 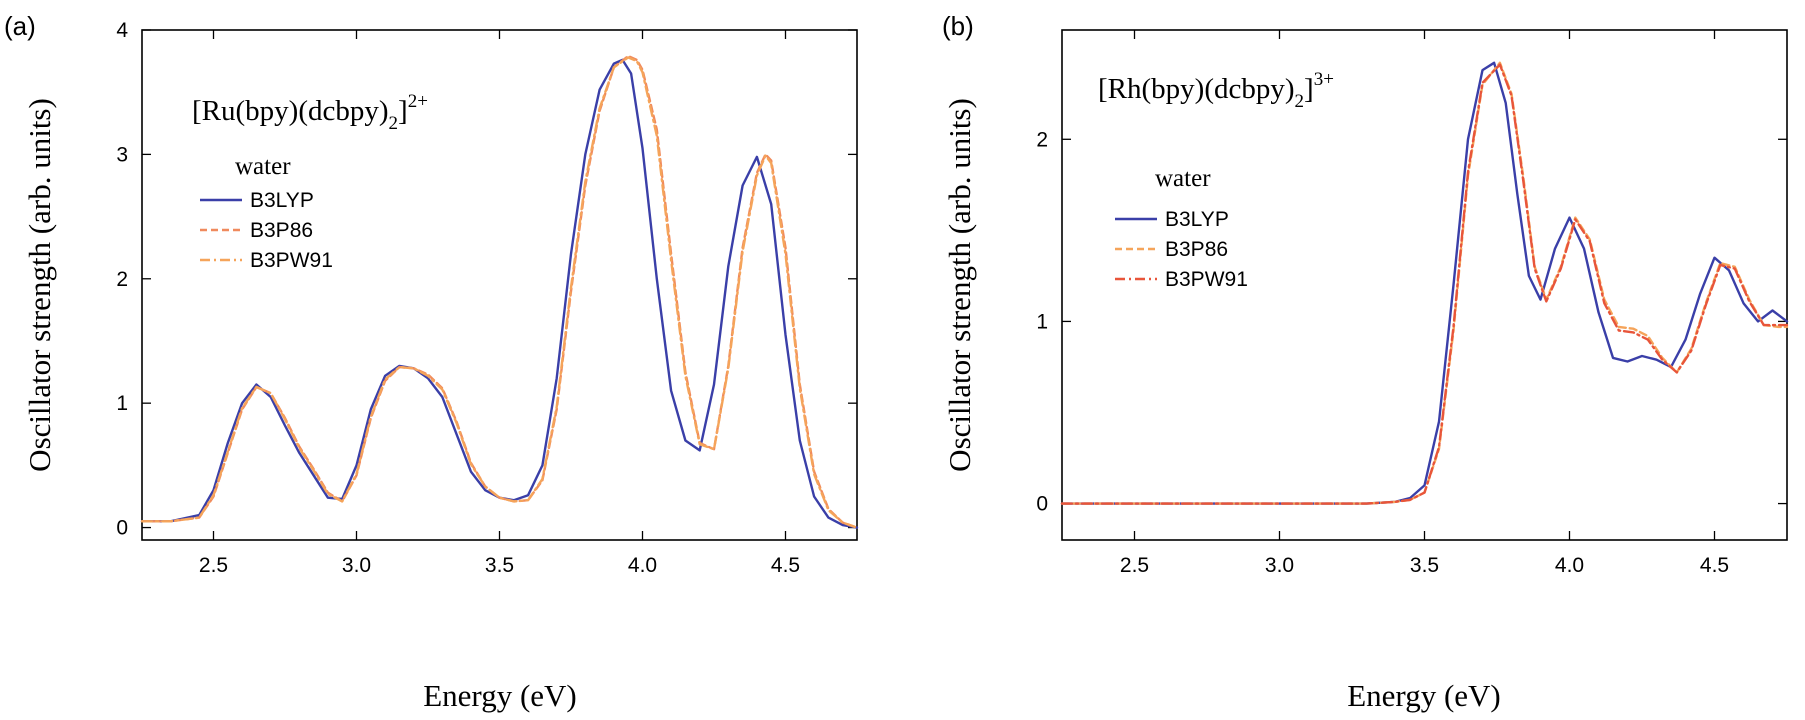 I want to click on y-tick-label: 4, so click(x=122, y=30).